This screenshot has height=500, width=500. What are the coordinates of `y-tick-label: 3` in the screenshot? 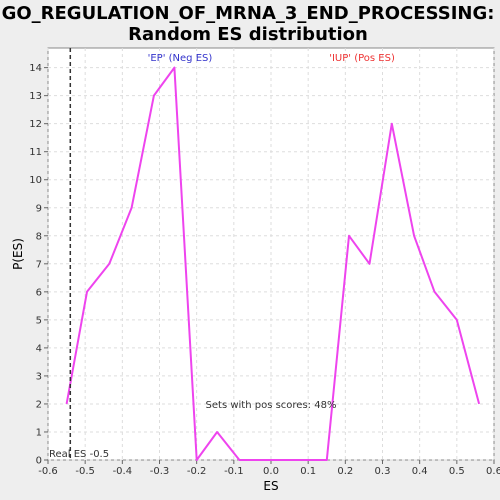 It's located at (39, 376).